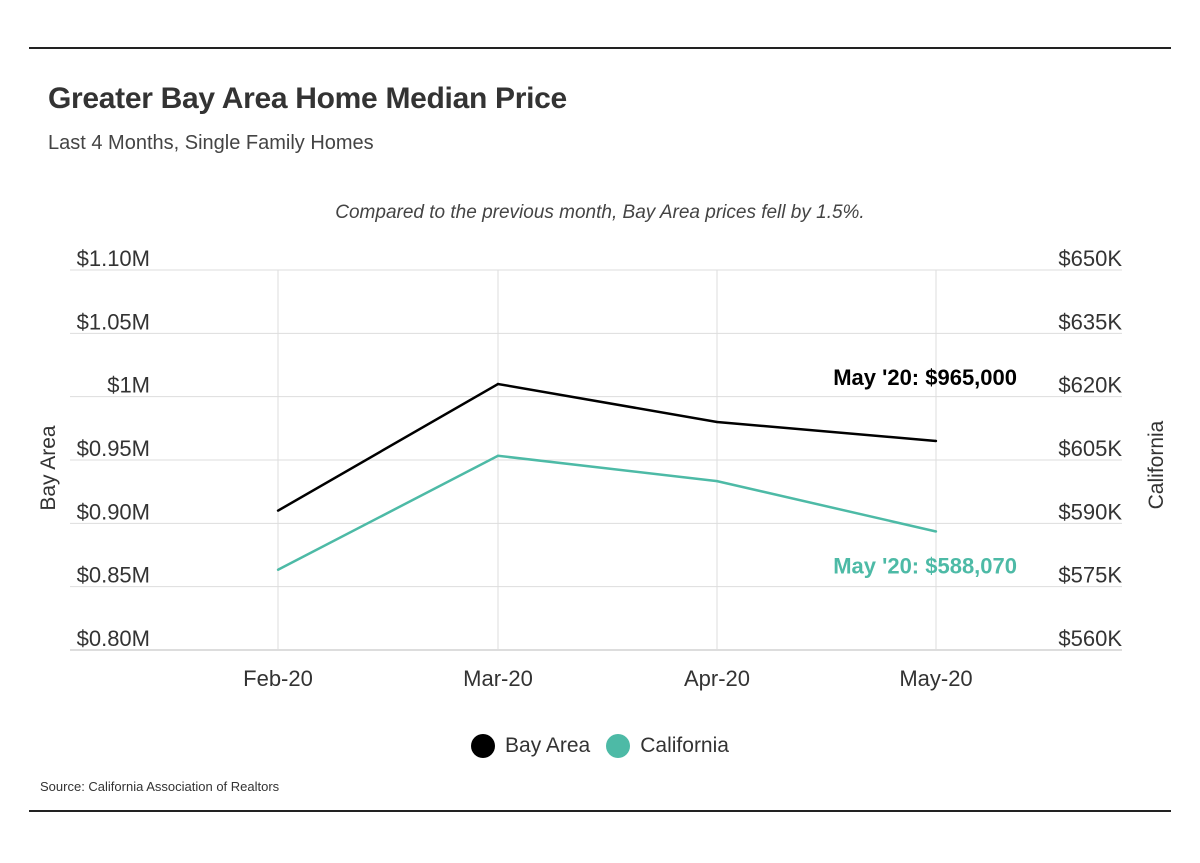 This screenshot has height=863, width=1200. I want to click on left-tick-label: $1.05M, so click(113, 321).